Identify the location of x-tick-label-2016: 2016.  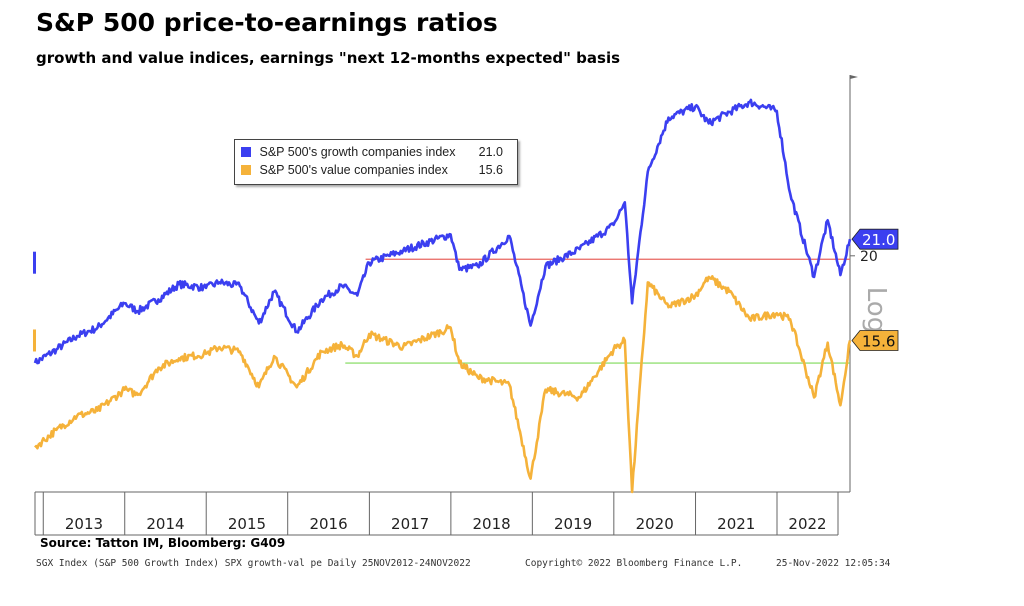
(328, 524).